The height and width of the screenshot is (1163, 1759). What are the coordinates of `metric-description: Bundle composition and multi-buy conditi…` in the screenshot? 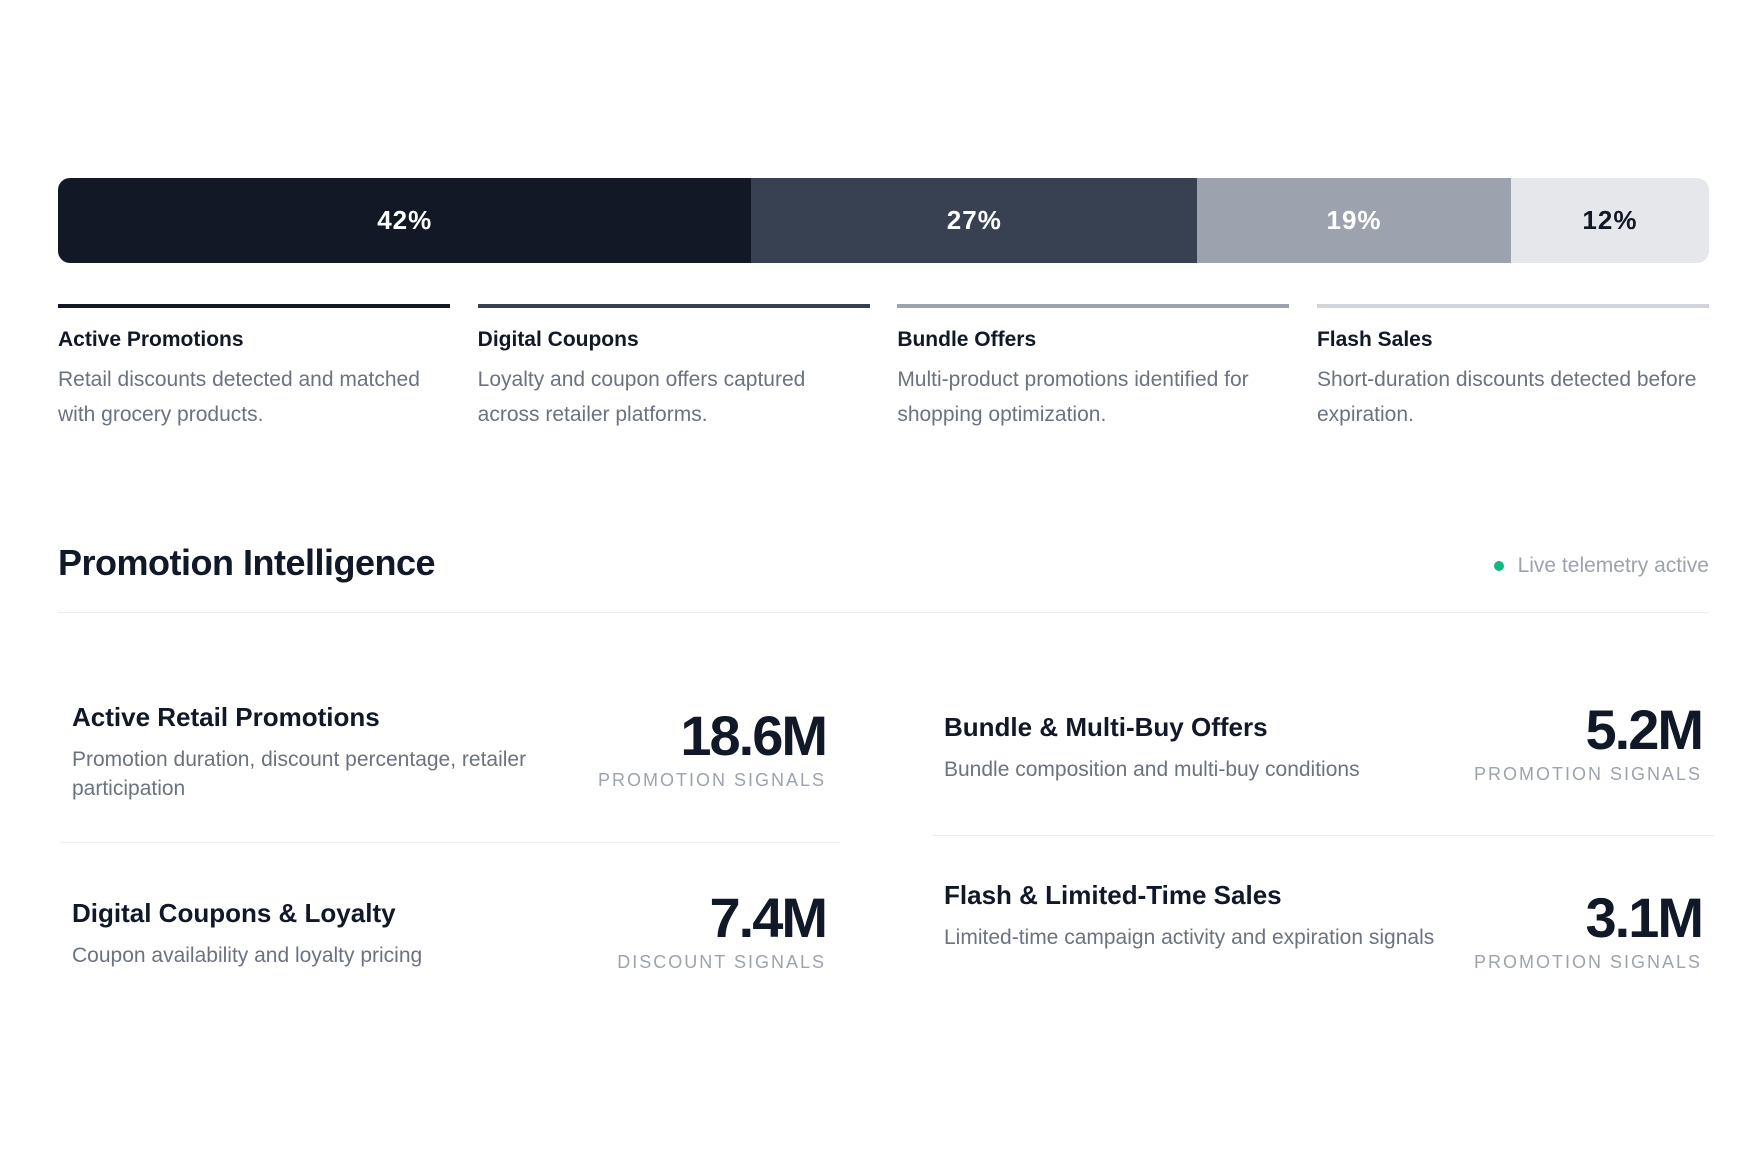 It's located at (1152, 769).